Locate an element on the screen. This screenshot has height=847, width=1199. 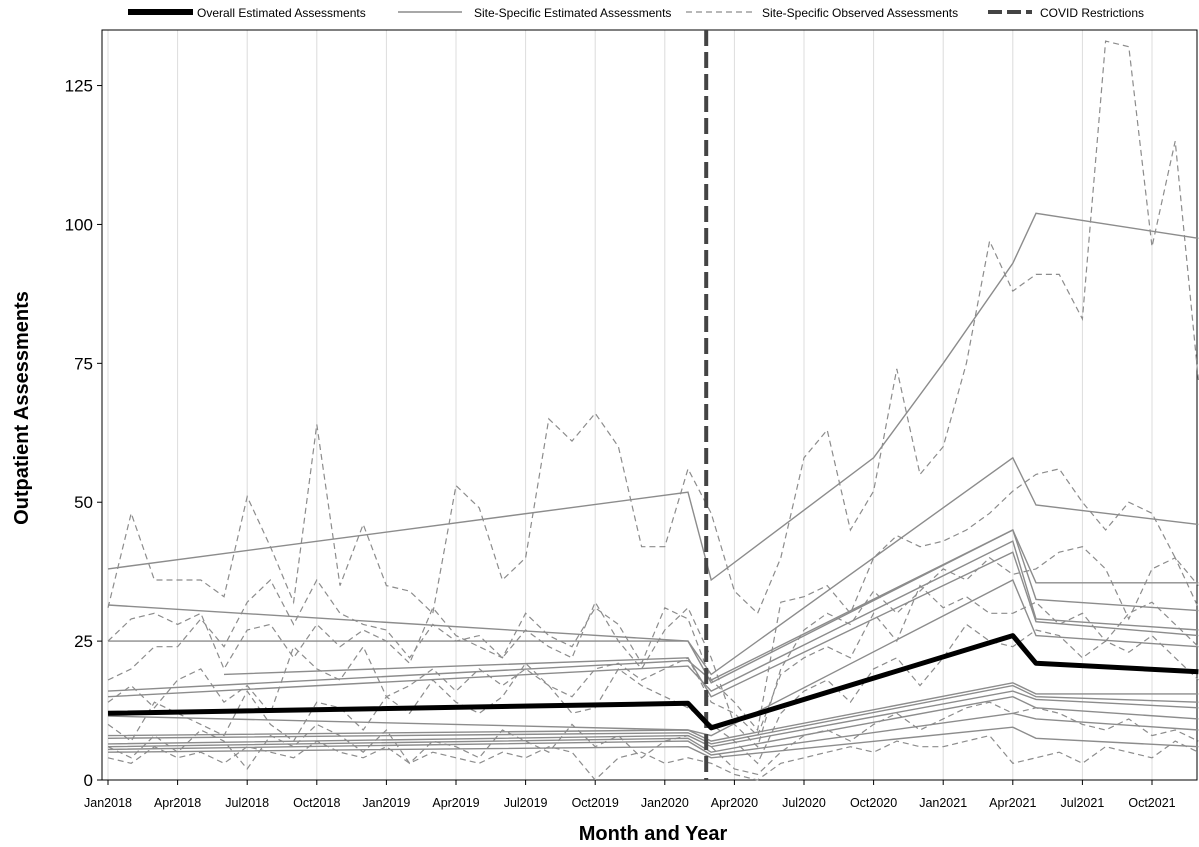
y-axis-title: Outpatient Assessments is located at coordinates (22, 408).